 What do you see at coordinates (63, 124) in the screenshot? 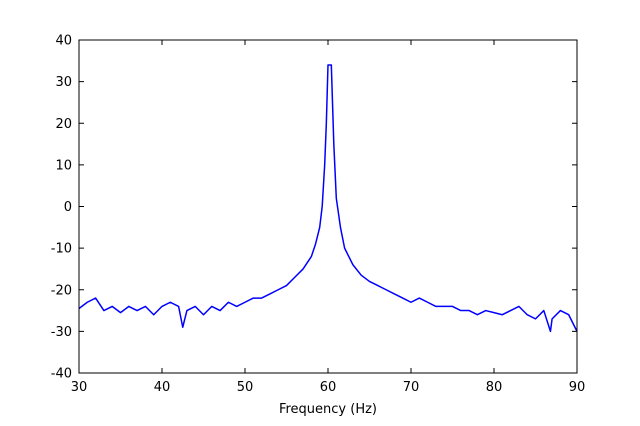
I see `y-tick-label: 20` at bounding box center [63, 124].